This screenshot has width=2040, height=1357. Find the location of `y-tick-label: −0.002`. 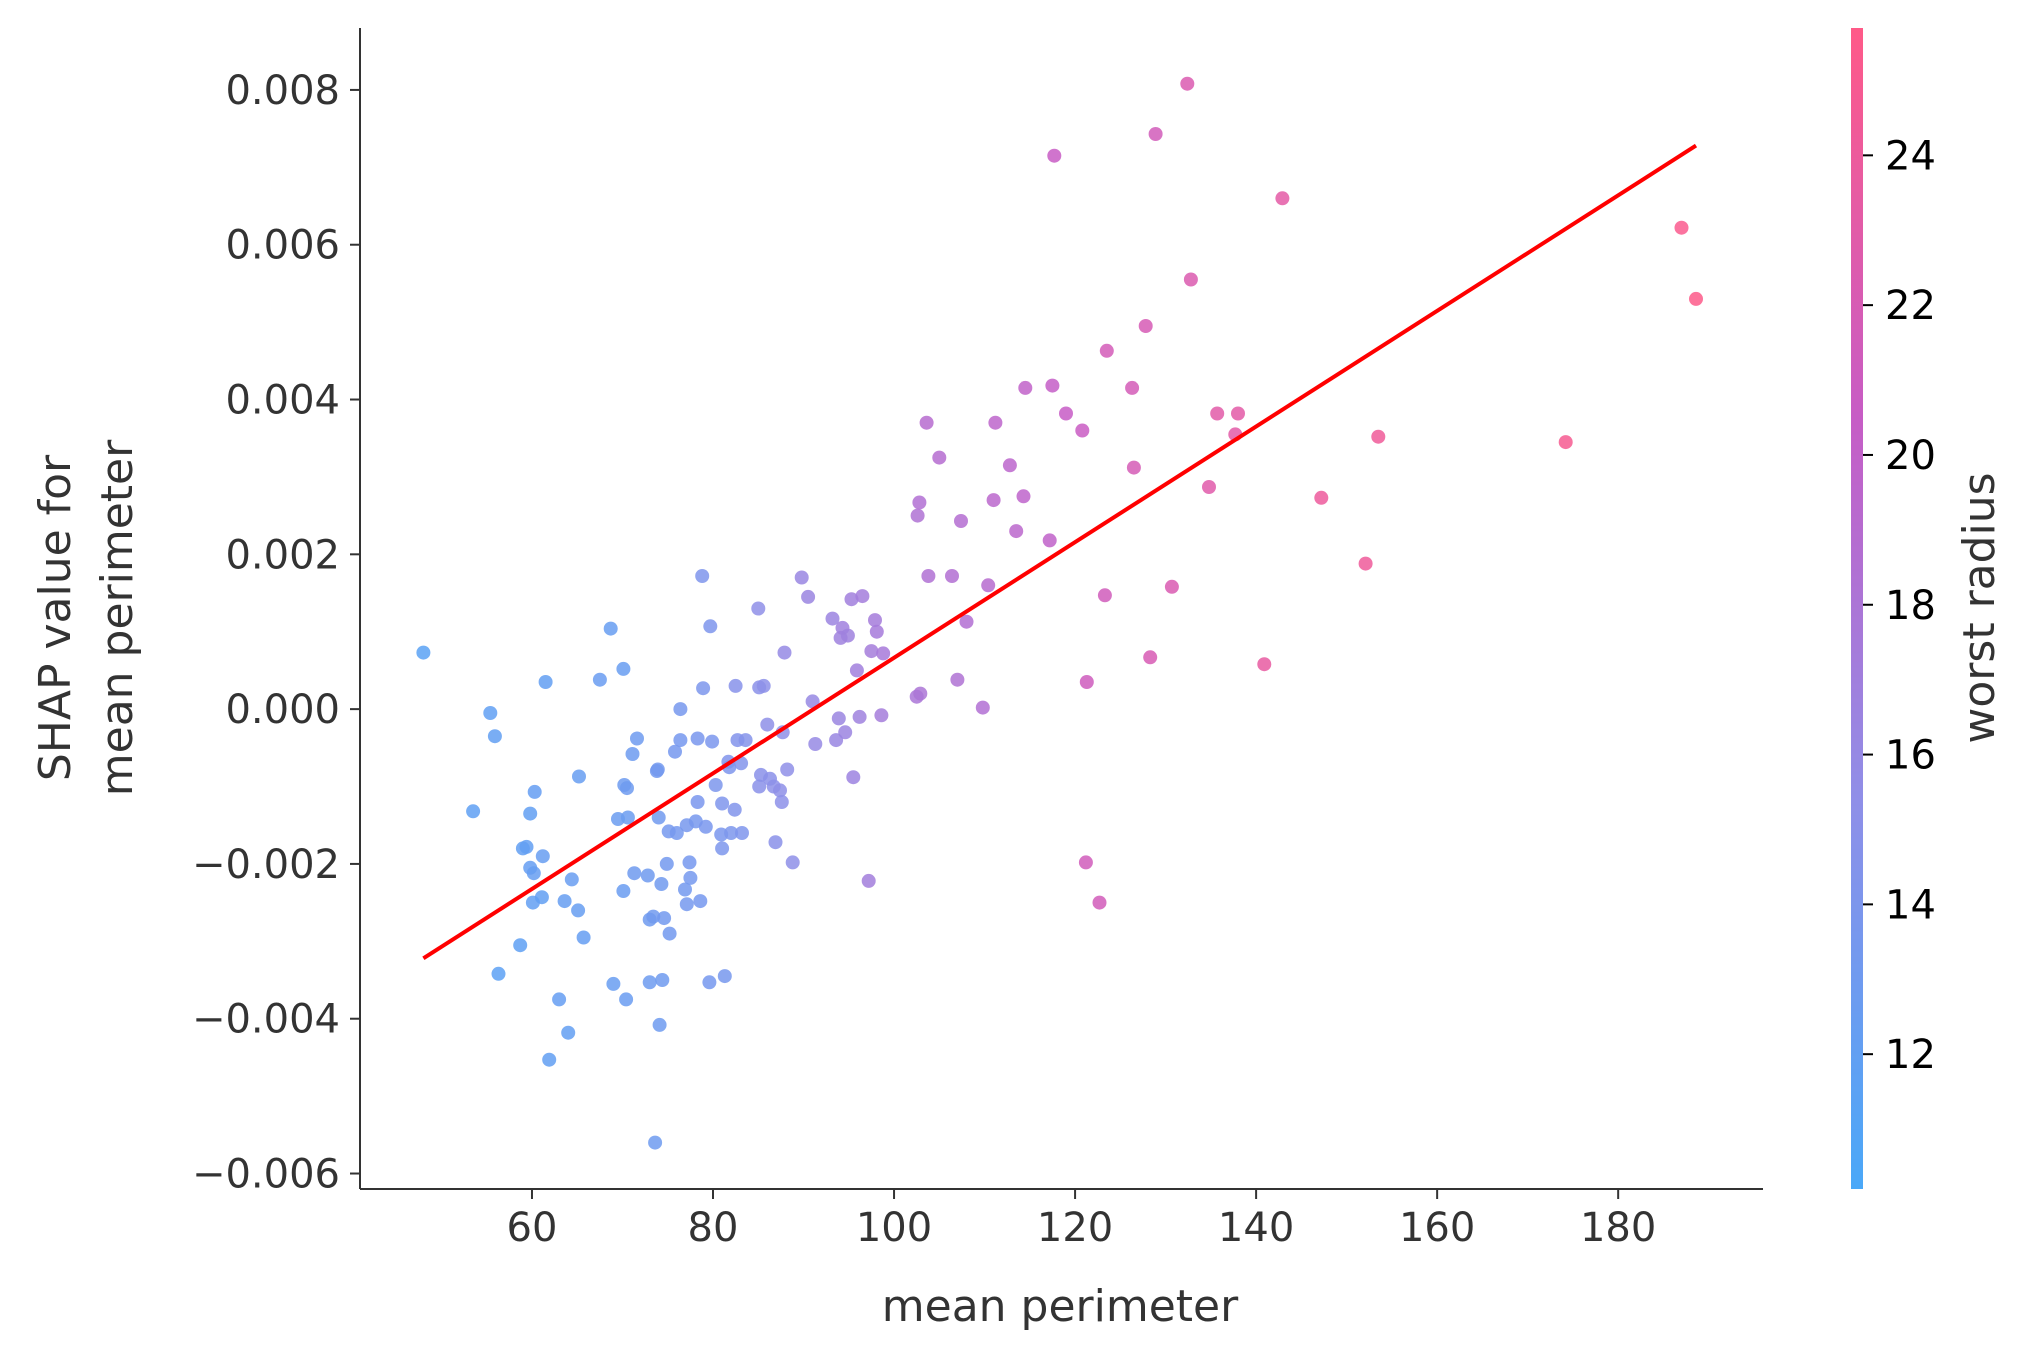

y-tick-label: −0.002 is located at coordinates (266, 865).